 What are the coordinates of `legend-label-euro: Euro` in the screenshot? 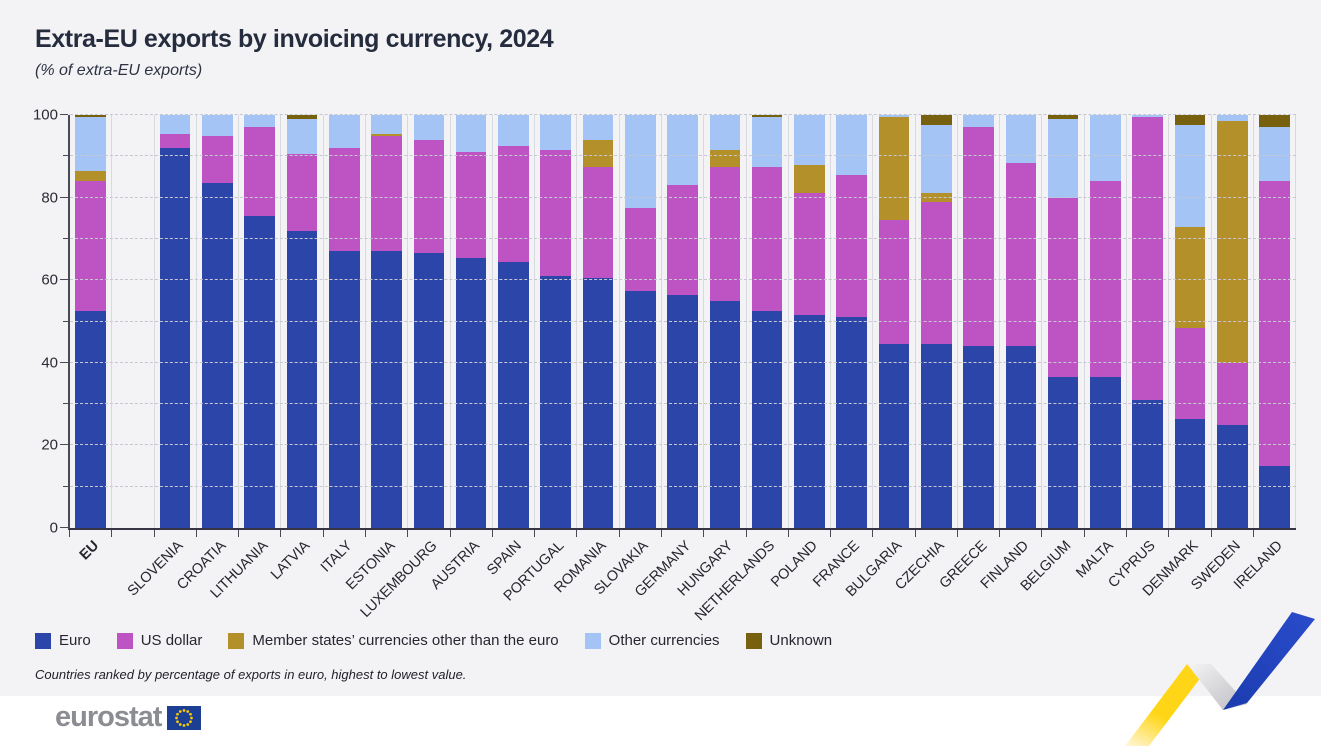 It's located at (75, 640).